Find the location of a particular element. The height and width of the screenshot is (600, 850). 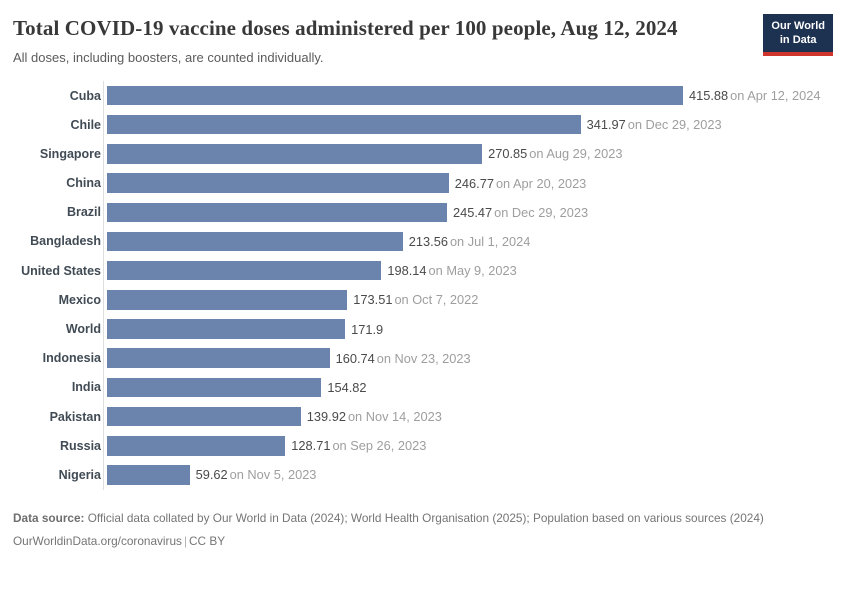

country-label: India is located at coordinates (86, 387).